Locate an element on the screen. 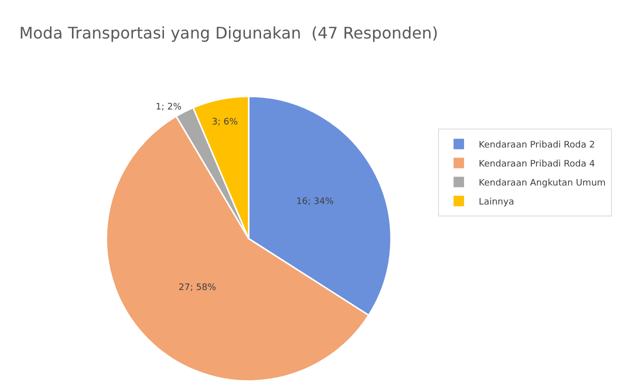 The height and width of the screenshot is (391, 640). legend-label: Lainnya is located at coordinates (496, 202).